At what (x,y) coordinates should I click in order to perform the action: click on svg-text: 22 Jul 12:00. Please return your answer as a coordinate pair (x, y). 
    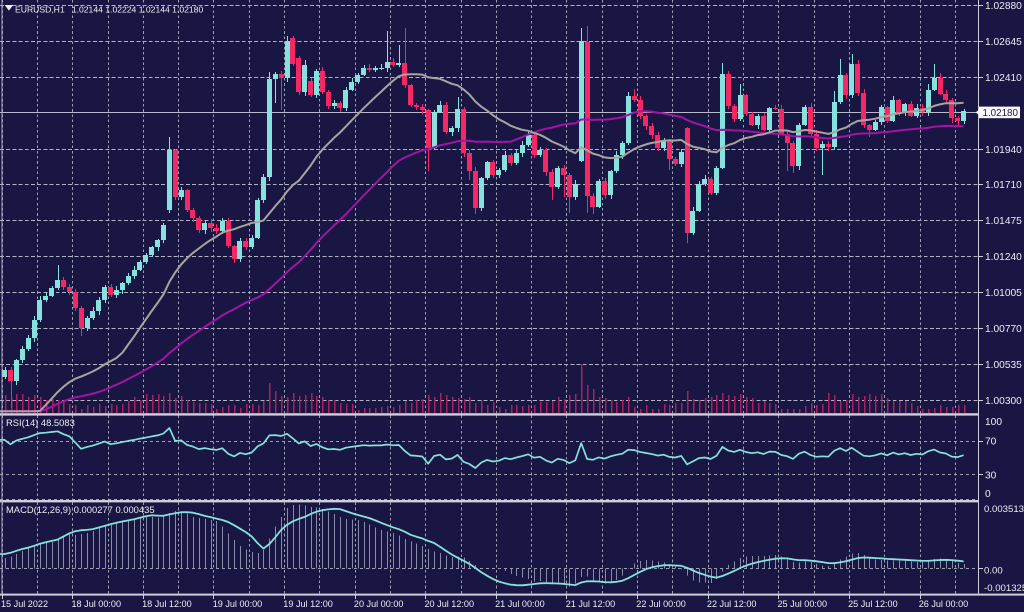
    Looking at the image, I should click on (732, 604).